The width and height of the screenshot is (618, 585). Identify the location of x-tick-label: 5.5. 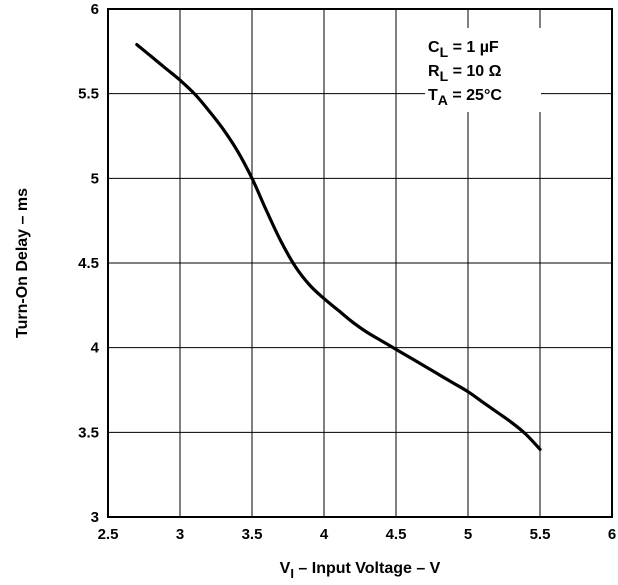
(540, 534).